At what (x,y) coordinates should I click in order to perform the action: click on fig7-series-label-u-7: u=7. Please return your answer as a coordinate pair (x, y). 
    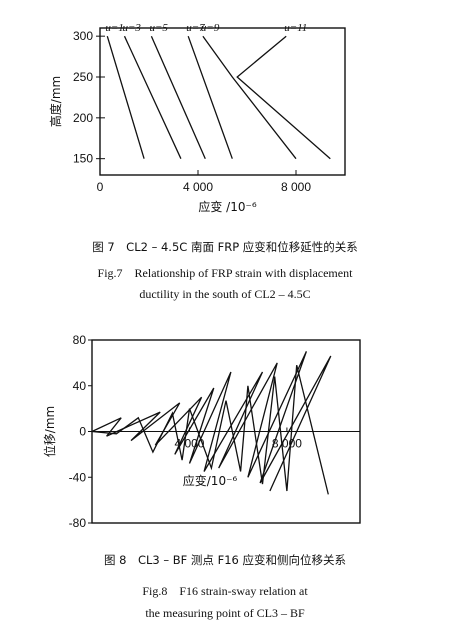
    Looking at the image, I should click on (195, 28).